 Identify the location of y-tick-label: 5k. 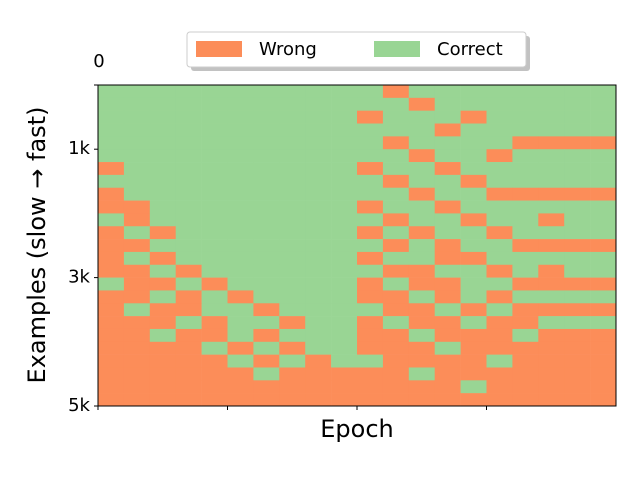
(79, 405).